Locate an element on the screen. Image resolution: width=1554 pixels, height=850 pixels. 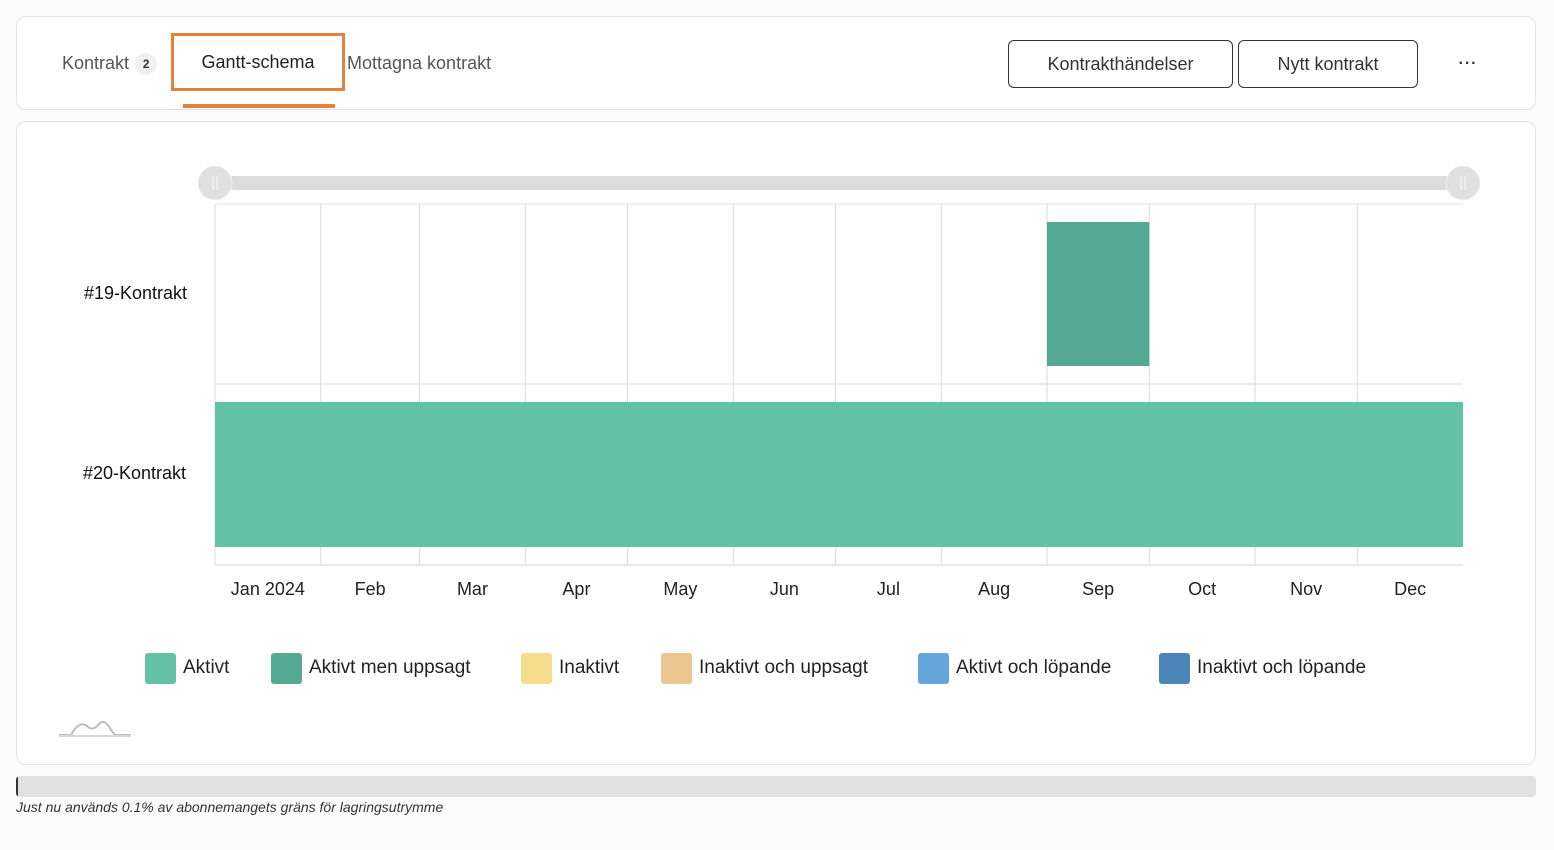
legend-item: Inaktivt is located at coordinates (570, 668).